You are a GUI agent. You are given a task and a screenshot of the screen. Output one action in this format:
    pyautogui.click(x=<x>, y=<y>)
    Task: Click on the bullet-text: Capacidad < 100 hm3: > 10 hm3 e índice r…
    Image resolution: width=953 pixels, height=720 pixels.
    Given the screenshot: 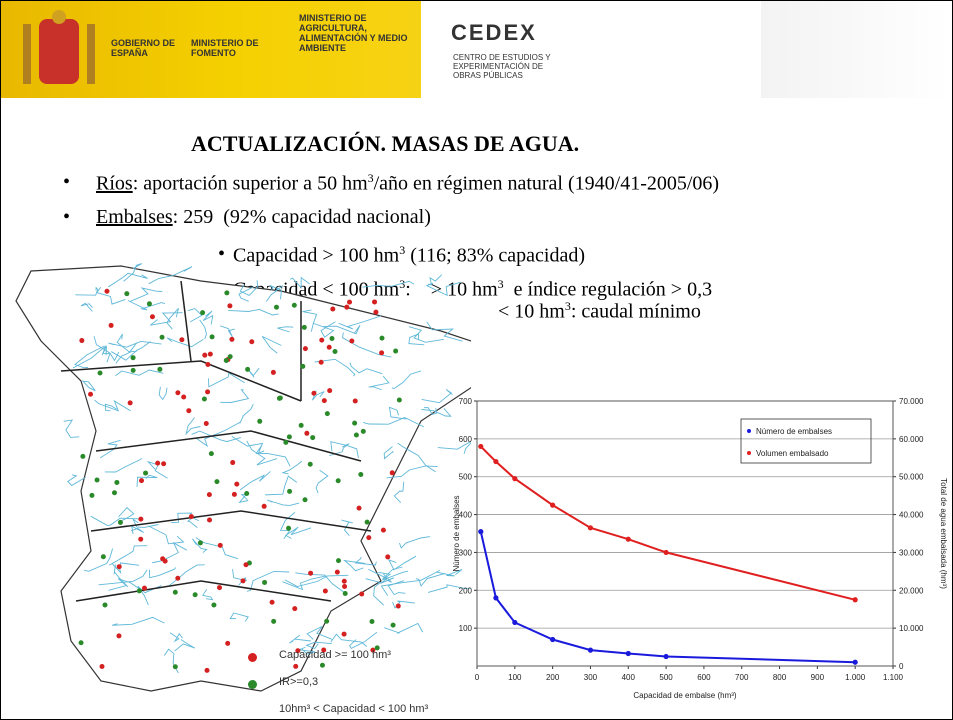 What is the action you would take?
    pyautogui.click(x=472, y=289)
    